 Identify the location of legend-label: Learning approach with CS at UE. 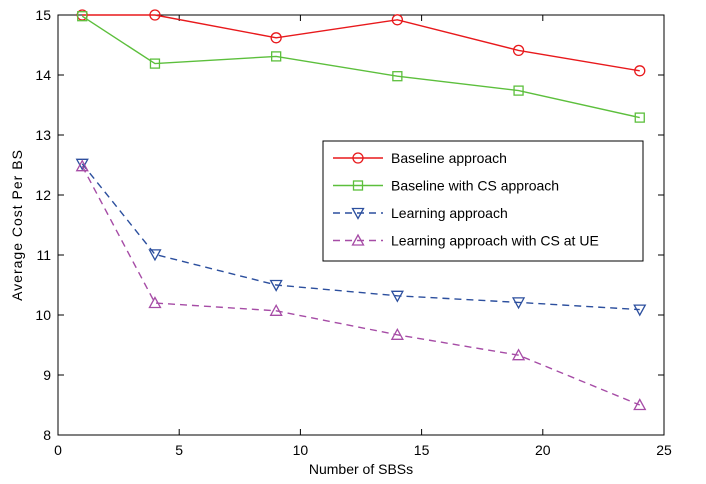
(495, 241).